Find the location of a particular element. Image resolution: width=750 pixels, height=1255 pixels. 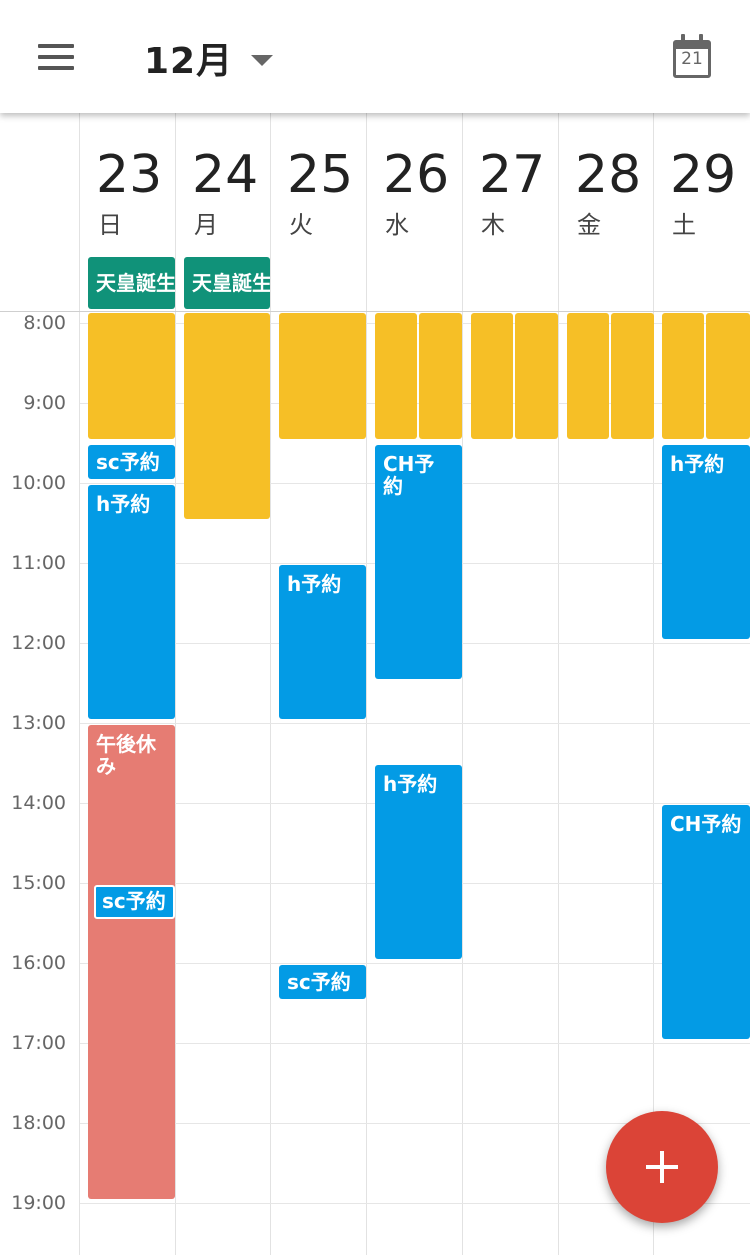

event-afternoon-off: 午後休み is located at coordinates (131, 962).